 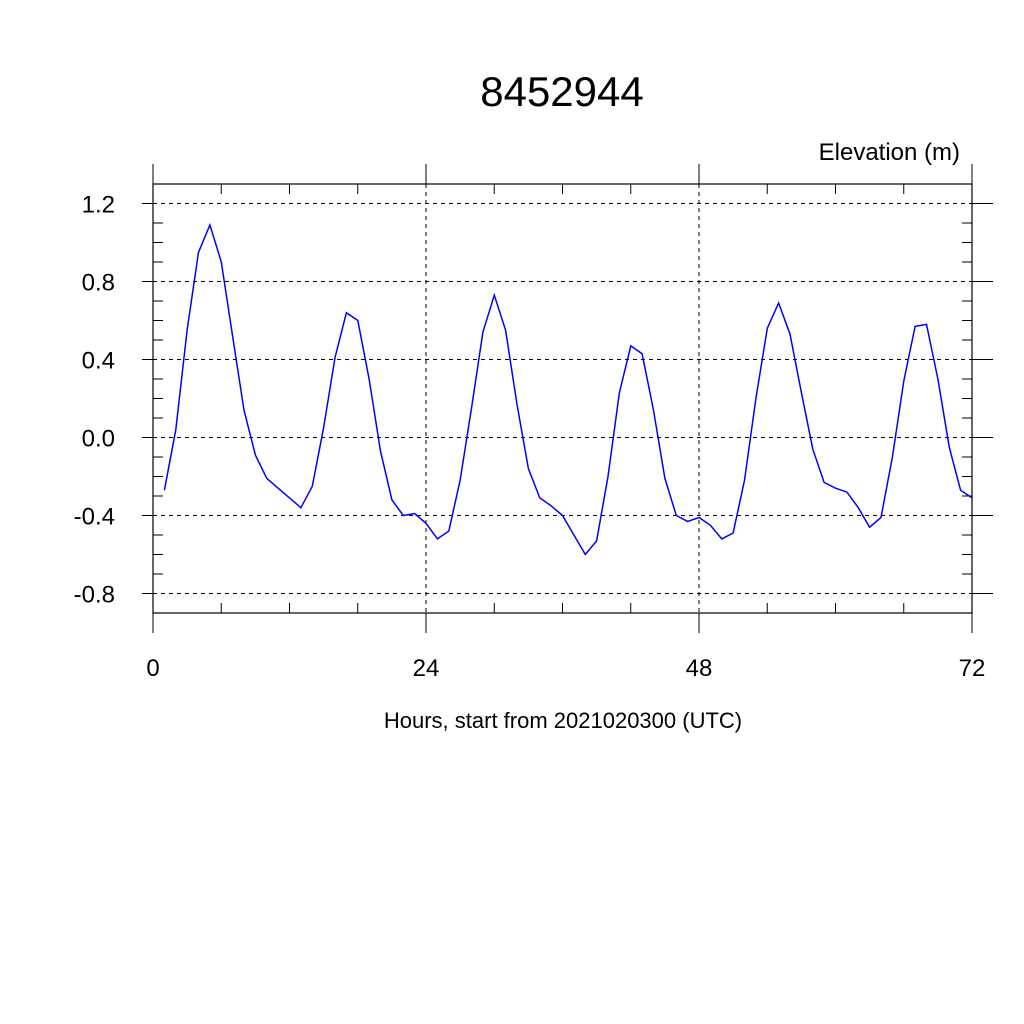 I want to click on y-tick-label: 1.2, so click(x=98, y=205).